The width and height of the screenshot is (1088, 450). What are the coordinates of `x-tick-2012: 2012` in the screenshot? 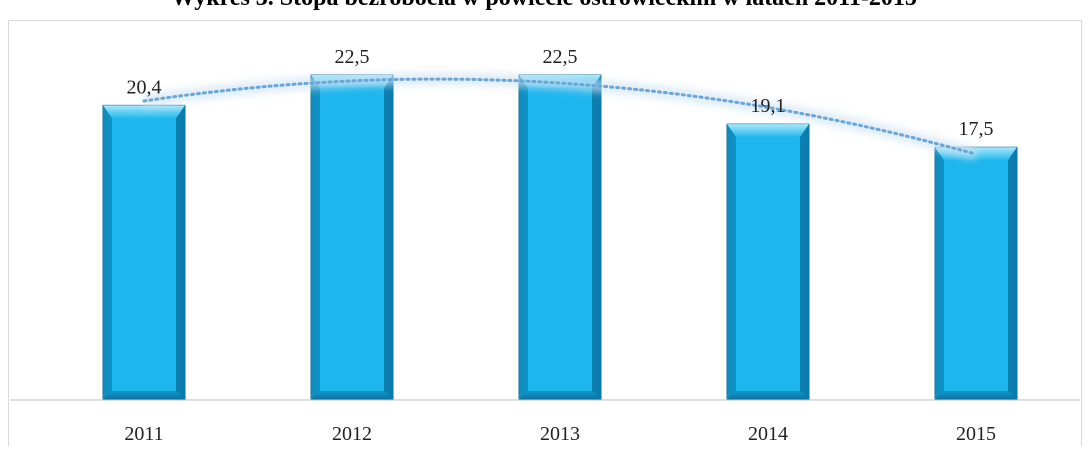 It's located at (352, 434).